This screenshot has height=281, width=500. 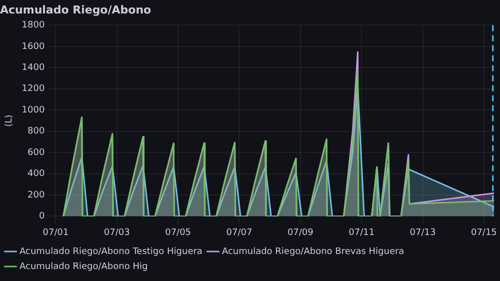 What do you see at coordinates (84, 267) in the screenshot?
I see `legend-label: Acumulado Riego/Abono Hig` at bounding box center [84, 267].